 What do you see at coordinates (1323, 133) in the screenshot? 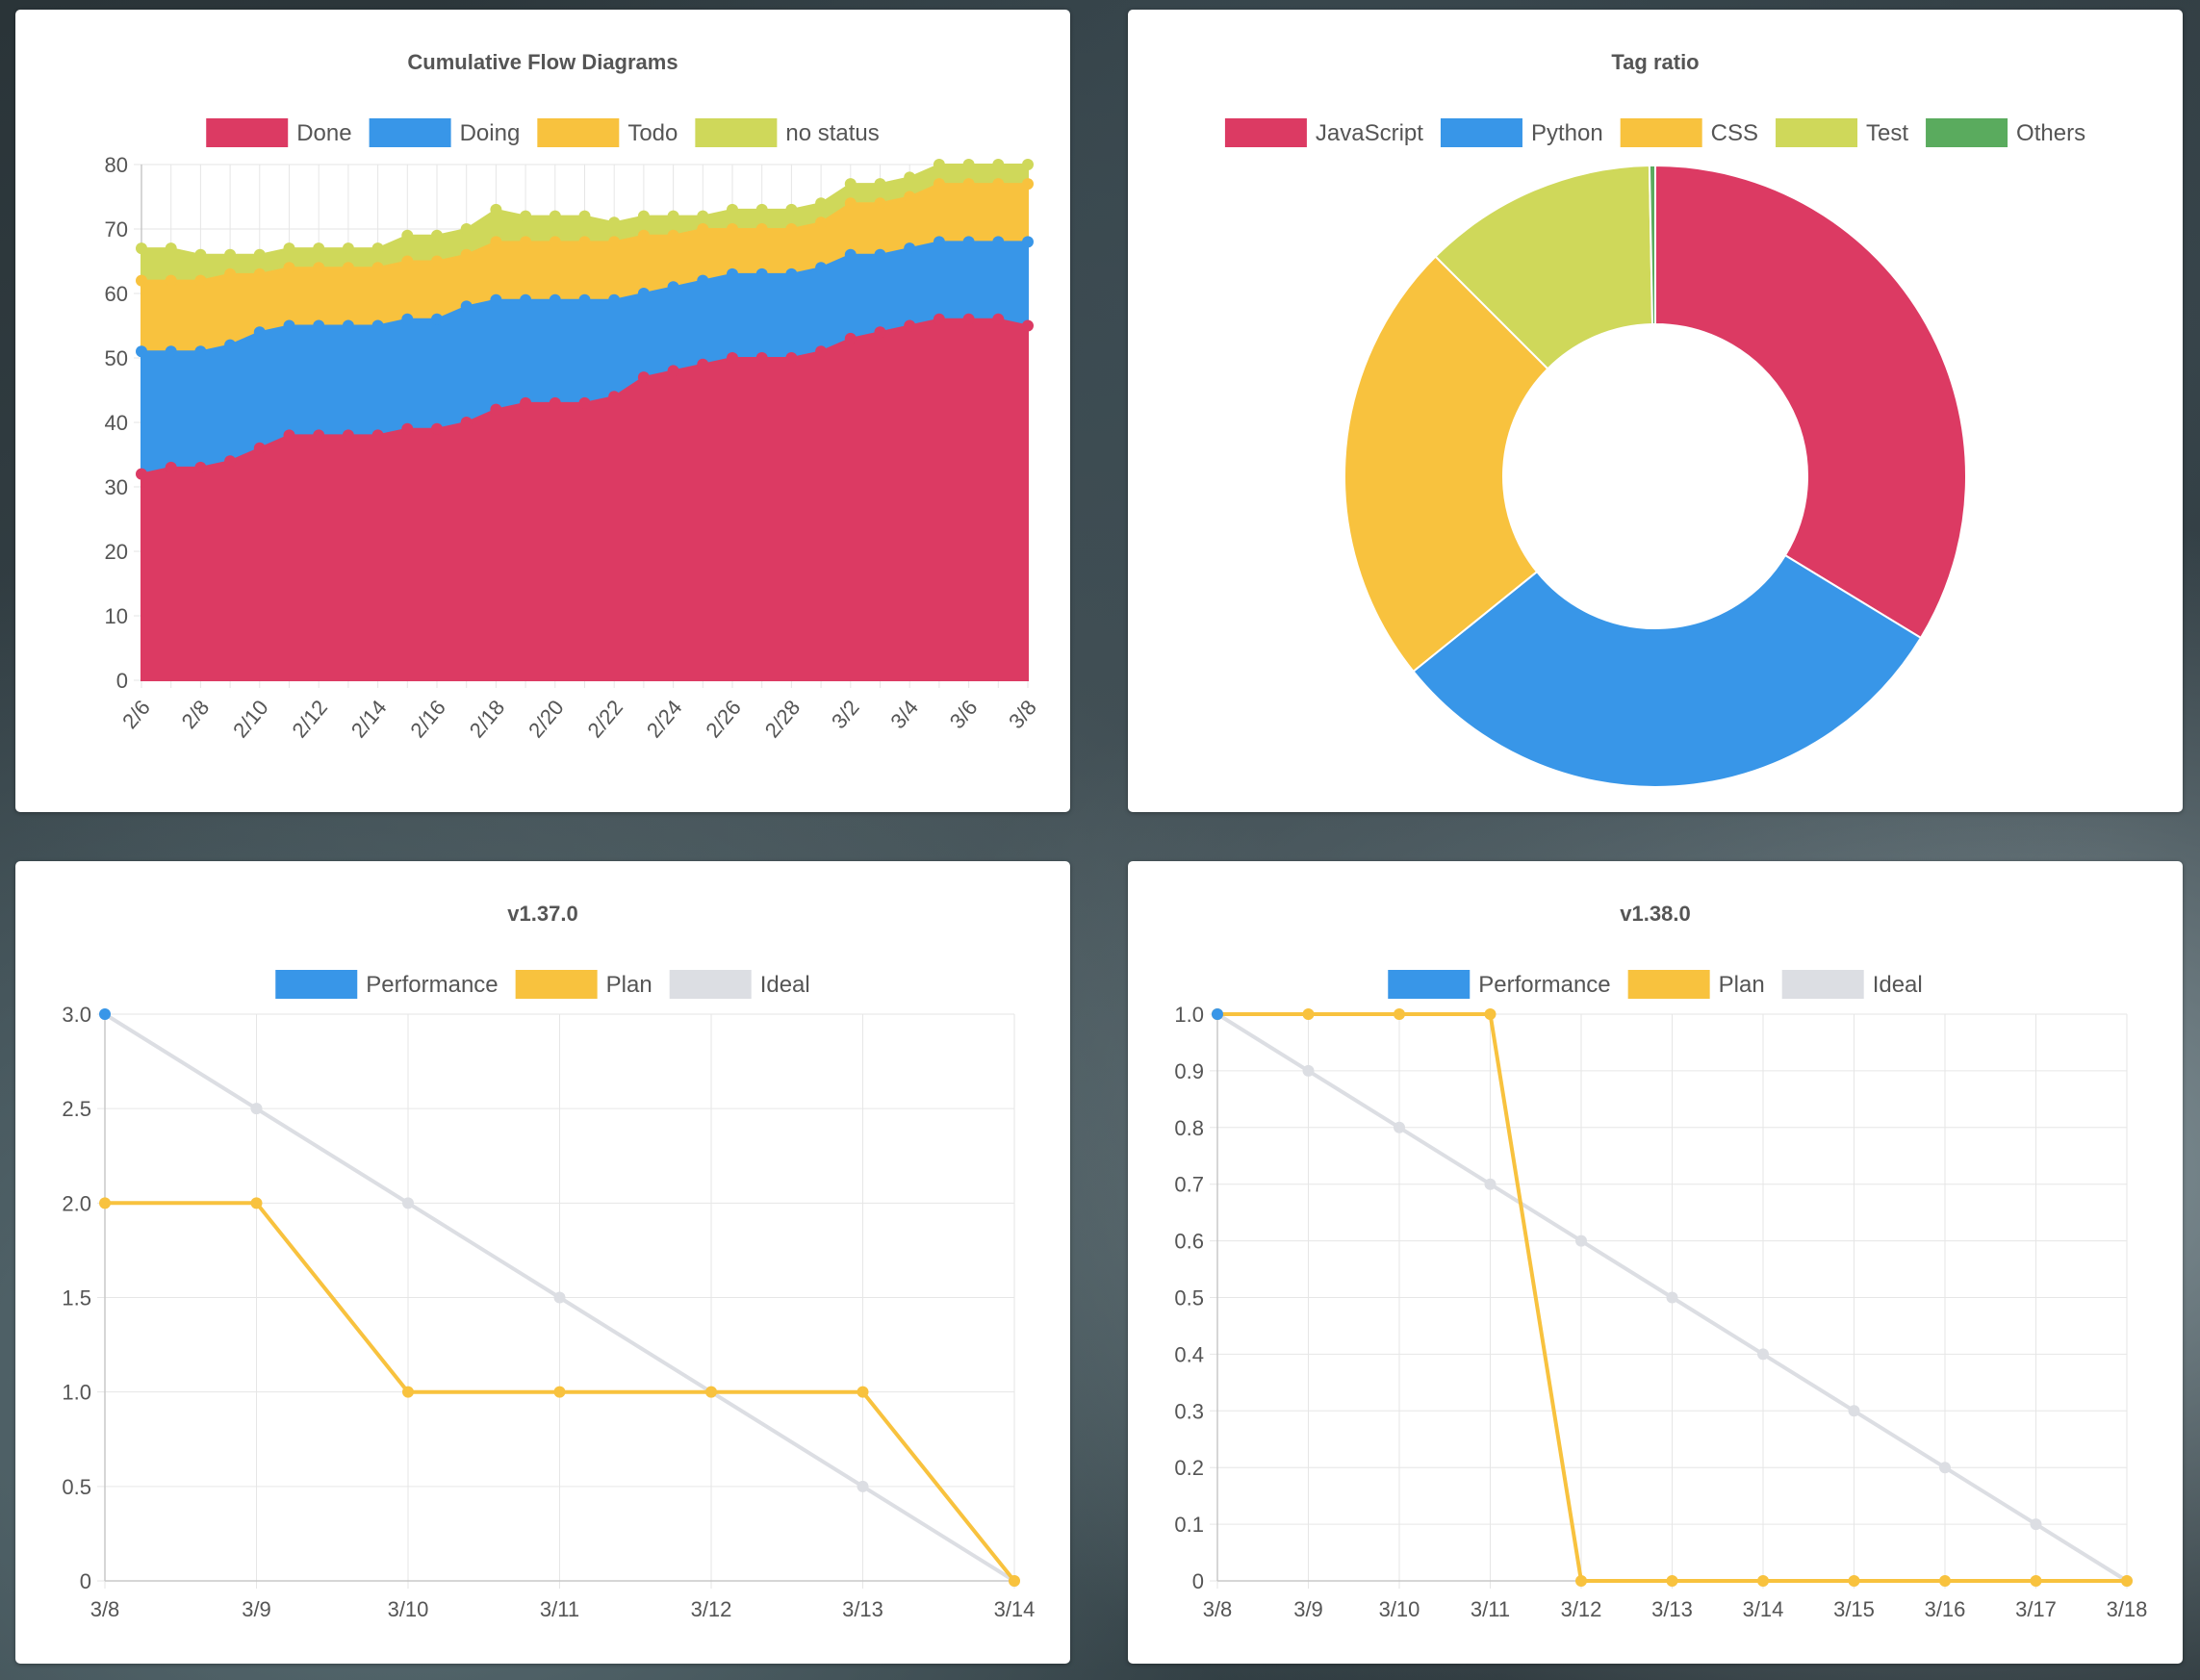
I see `legend-item-javascript: JavaScript` at bounding box center [1323, 133].